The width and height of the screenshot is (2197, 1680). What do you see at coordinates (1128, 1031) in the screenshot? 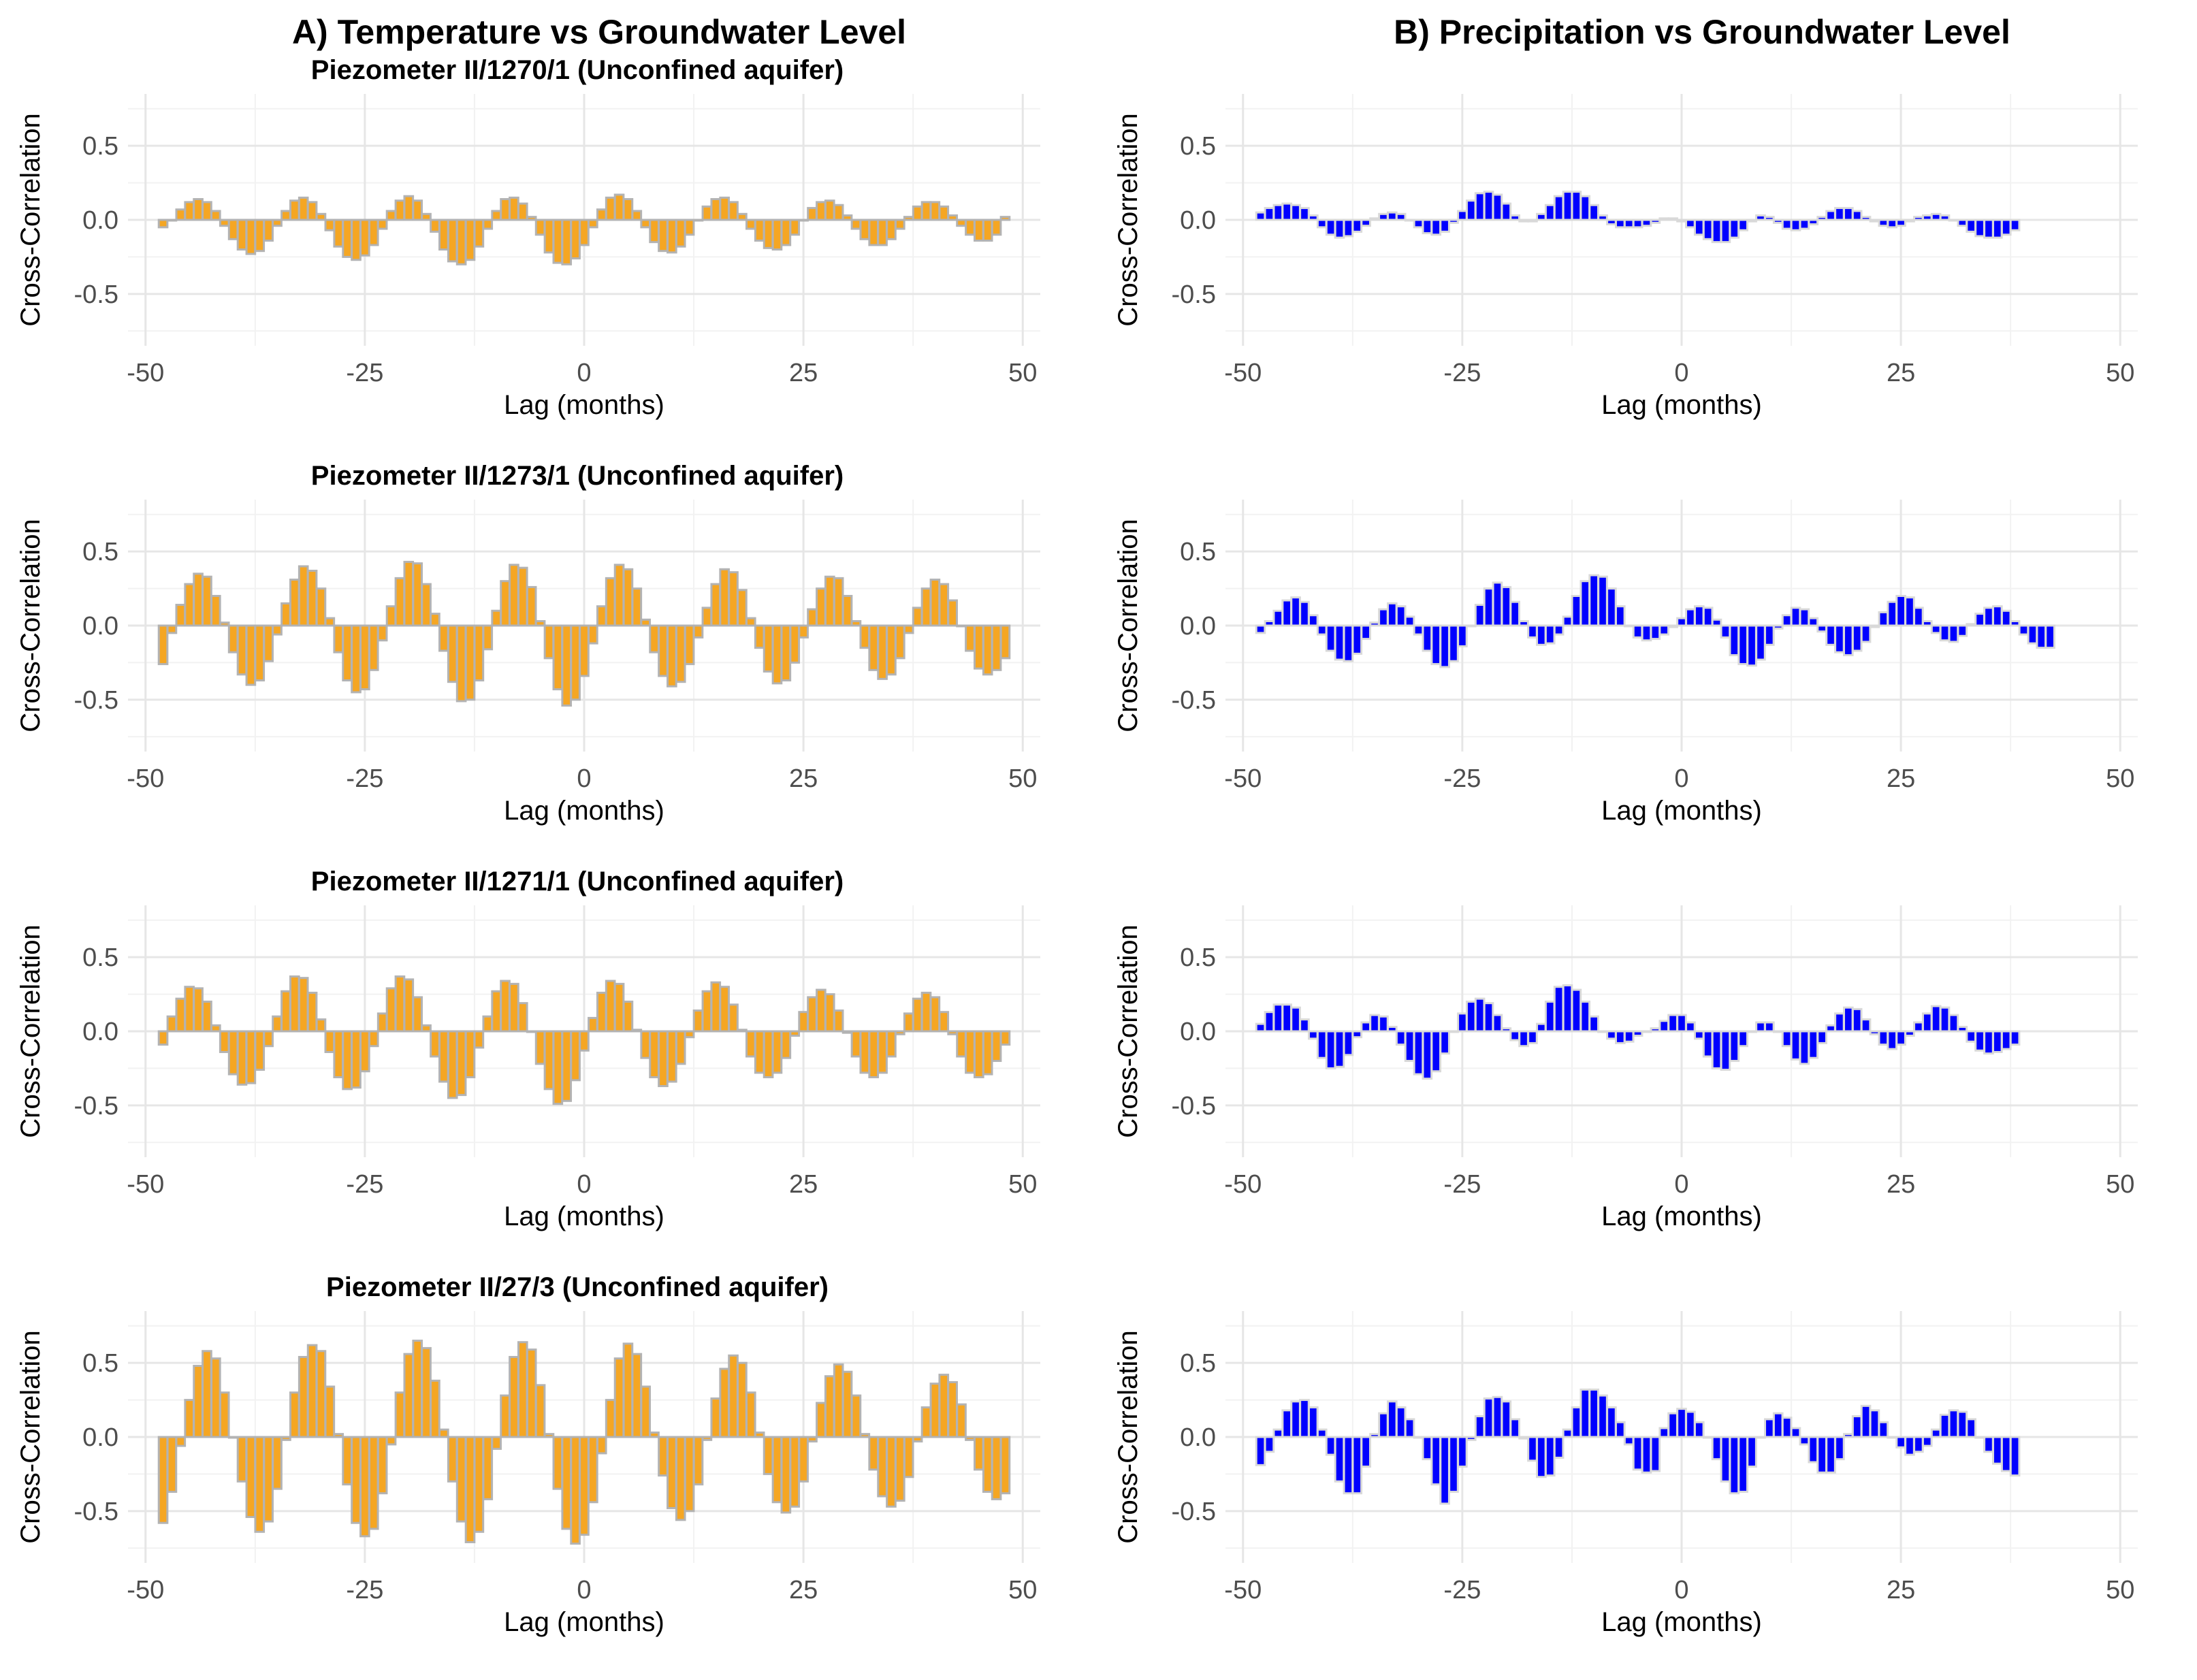
I see `panel-b-3-ylabel: Cross-Correlation` at bounding box center [1128, 1031].